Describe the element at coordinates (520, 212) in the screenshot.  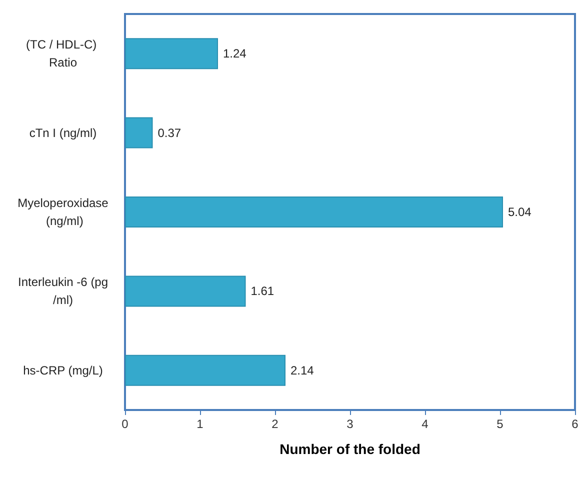
I see `data-label: 5.04` at that location.